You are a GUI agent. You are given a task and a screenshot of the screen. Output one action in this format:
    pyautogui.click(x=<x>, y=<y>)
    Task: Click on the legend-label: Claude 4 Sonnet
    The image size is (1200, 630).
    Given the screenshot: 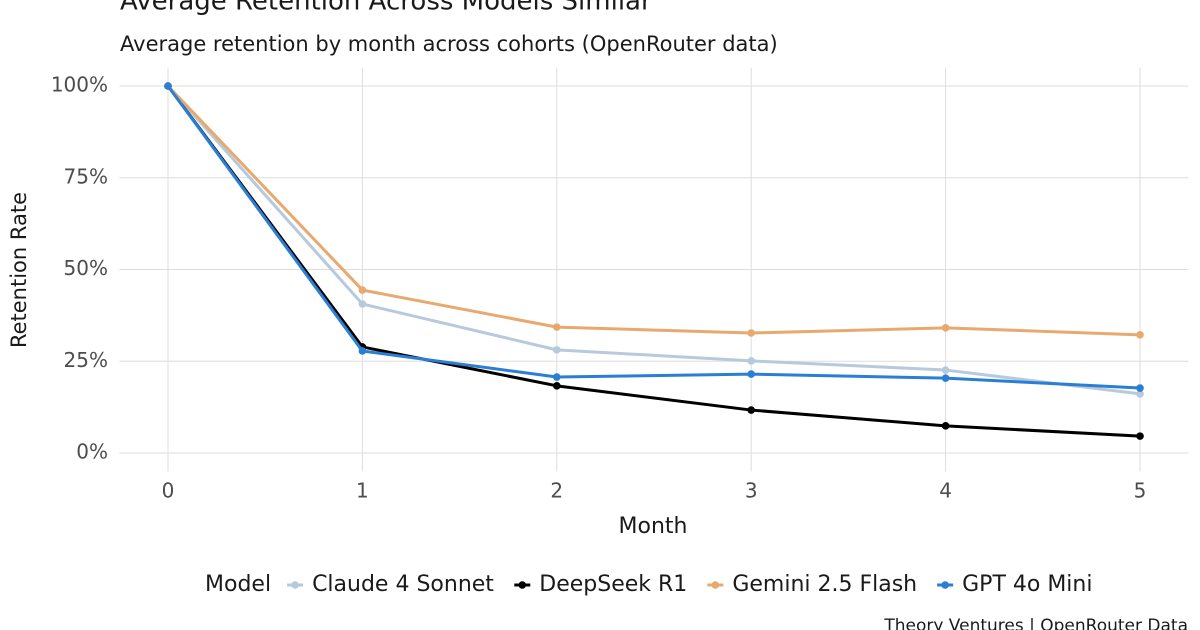 What is the action you would take?
    pyautogui.click(x=403, y=584)
    